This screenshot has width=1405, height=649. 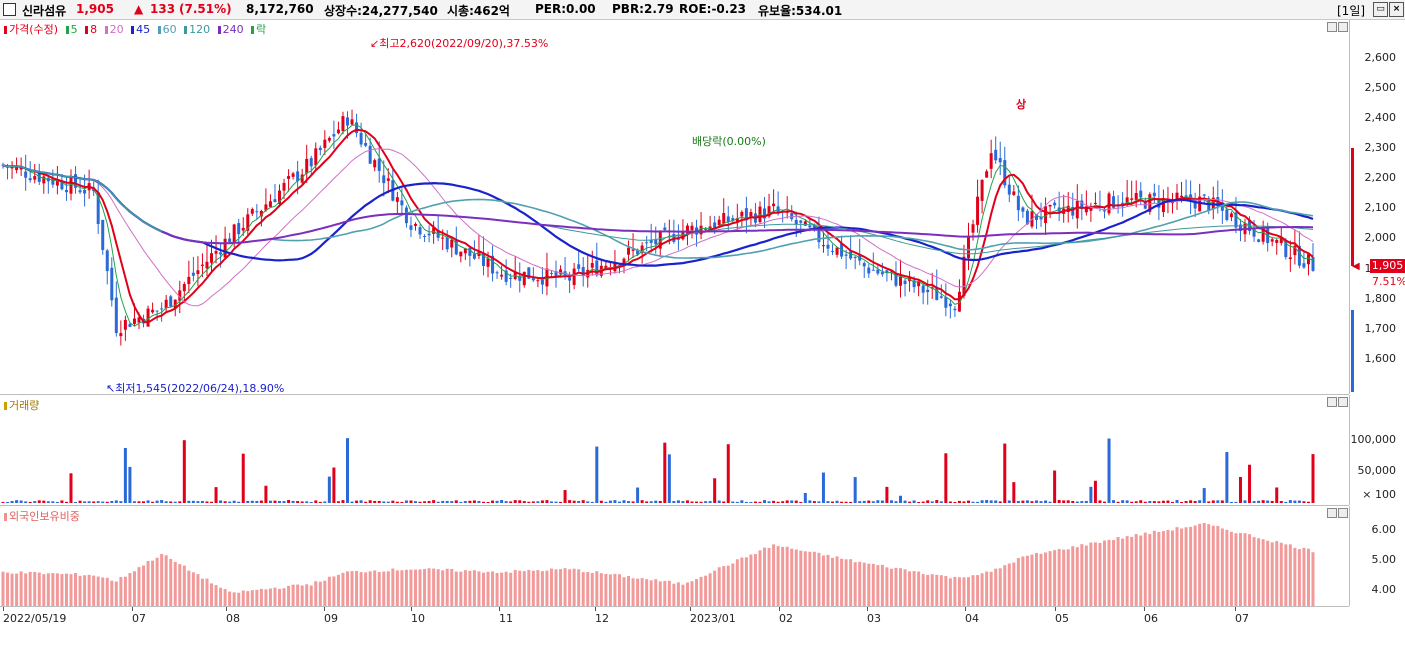 I want to click on foreign-ownership-chart, so click(x=674, y=556).